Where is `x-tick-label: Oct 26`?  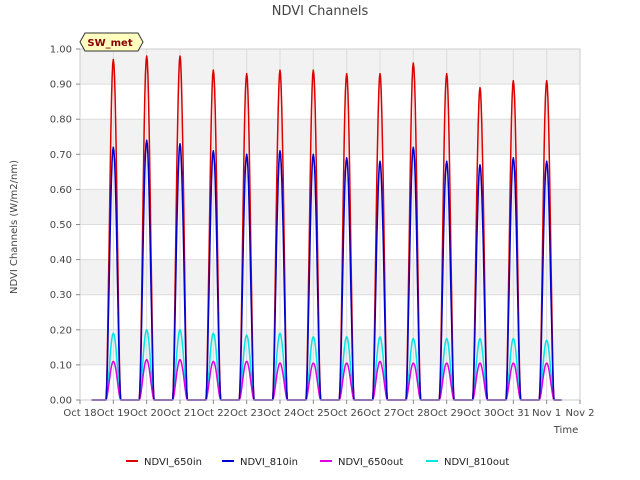
x-tick-label: Oct 26 is located at coordinates (346, 413).